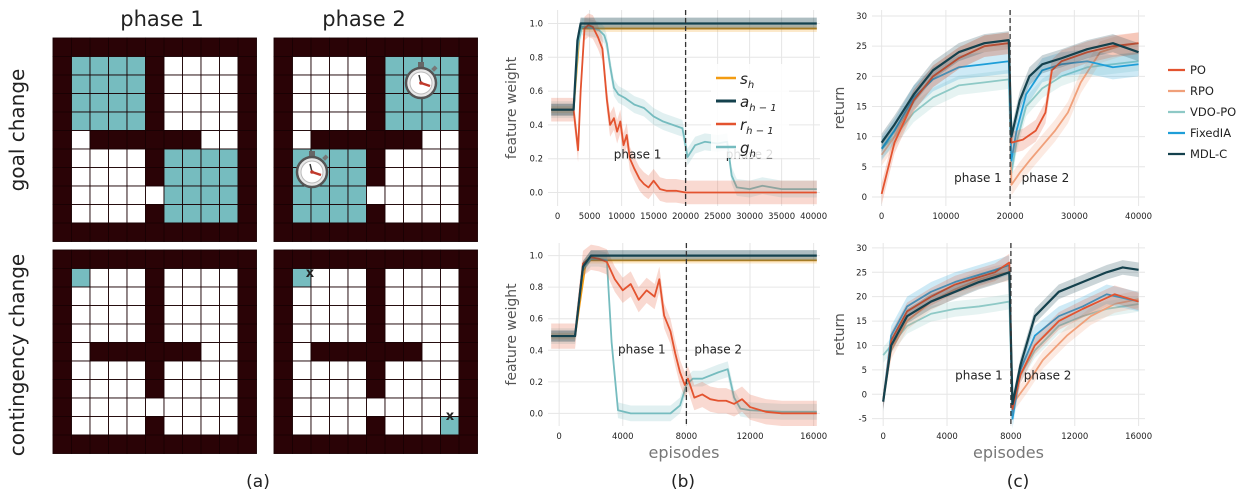 Image resolution: width=1246 pixels, height=495 pixels. I want to click on y-axis-label: return, so click(840, 108).